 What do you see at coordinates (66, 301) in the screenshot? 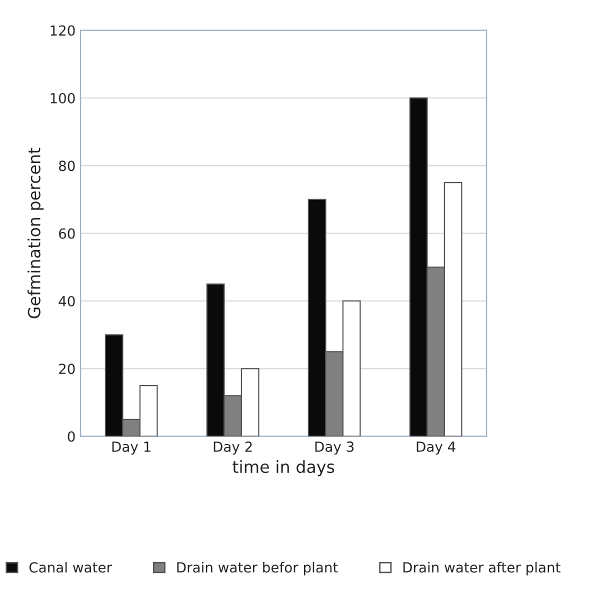
I see `y-tick-label: 40` at bounding box center [66, 301].